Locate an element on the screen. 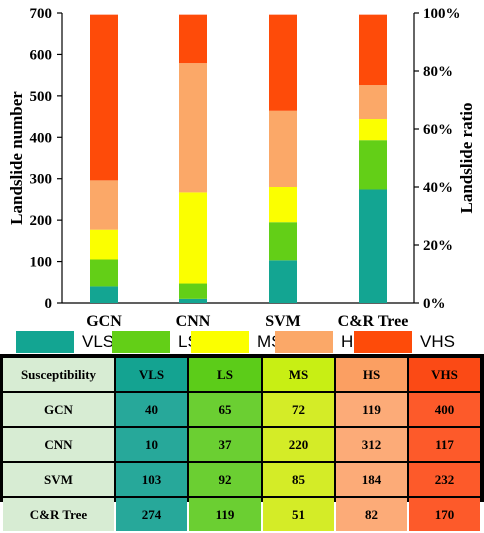 The height and width of the screenshot is (533, 484). table-row-label: C&R Tree is located at coordinates (58, 514).